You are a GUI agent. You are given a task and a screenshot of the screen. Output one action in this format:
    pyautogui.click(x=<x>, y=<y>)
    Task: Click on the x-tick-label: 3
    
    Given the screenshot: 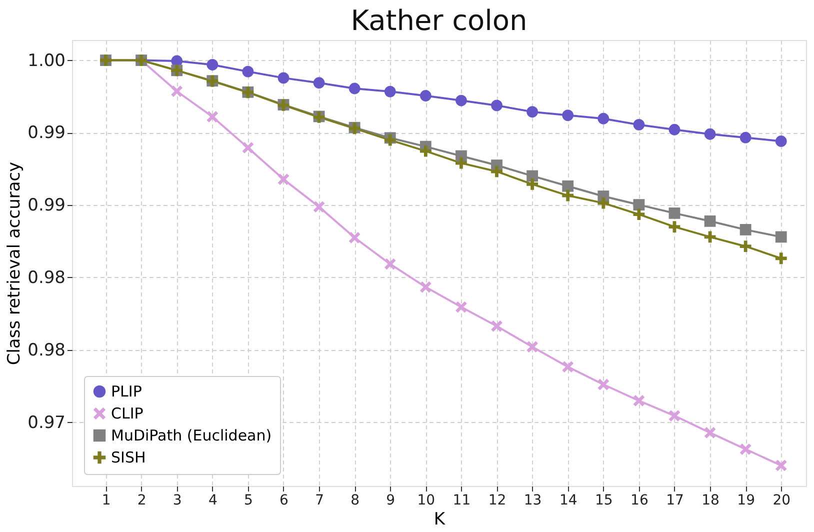 What is the action you would take?
    pyautogui.click(x=177, y=500)
    